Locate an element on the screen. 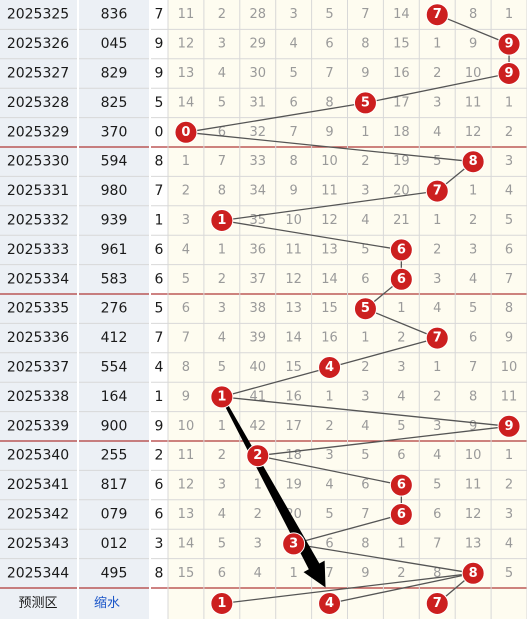 This screenshot has width=527, height=619. miss-count: 10 is located at coordinates (473, 455).